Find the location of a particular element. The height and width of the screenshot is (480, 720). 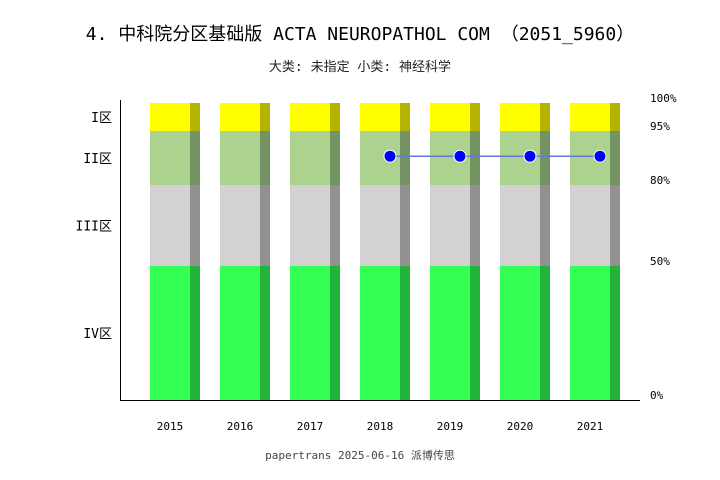

zone-label: IV区 is located at coordinates (97, 334).